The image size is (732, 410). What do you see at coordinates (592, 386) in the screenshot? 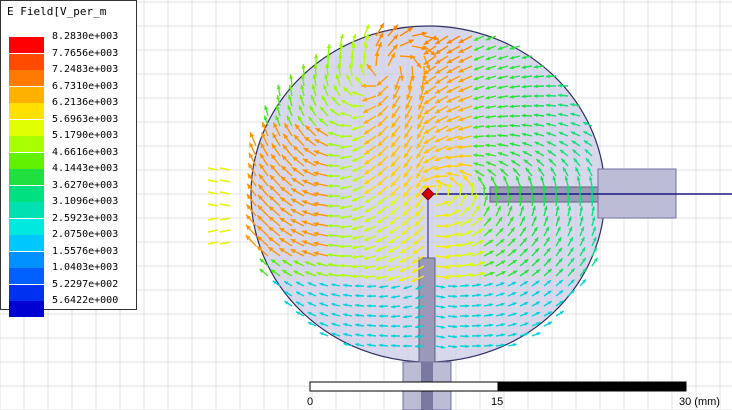
I see `scale-bar-black-segment` at bounding box center [592, 386].